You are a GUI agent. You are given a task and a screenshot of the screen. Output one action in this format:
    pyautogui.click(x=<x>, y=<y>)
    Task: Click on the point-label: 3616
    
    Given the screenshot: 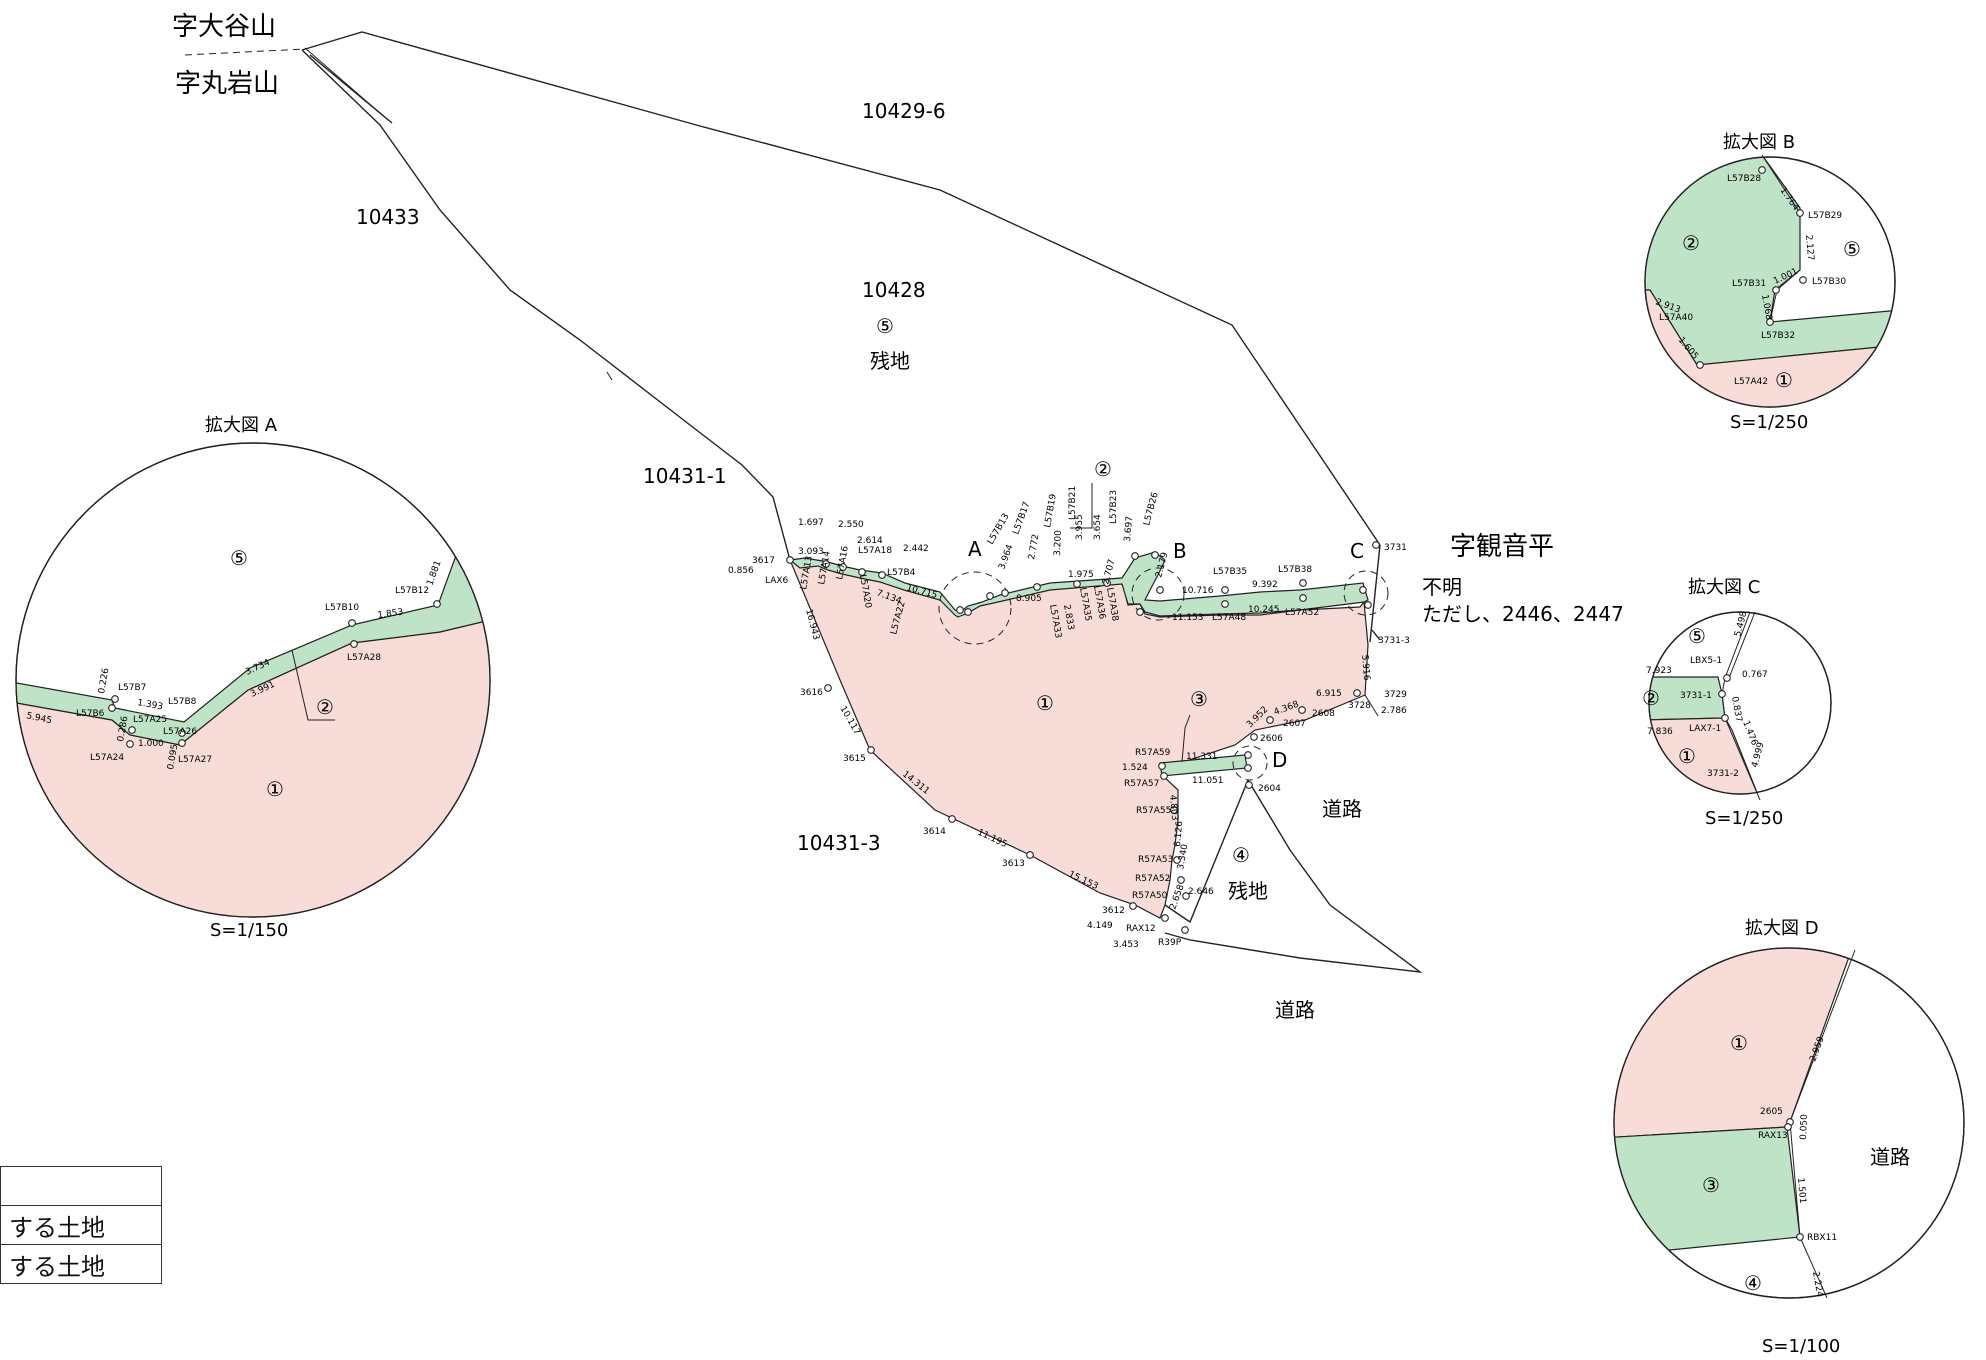 What is the action you would take?
    pyautogui.click(x=811, y=693)
    